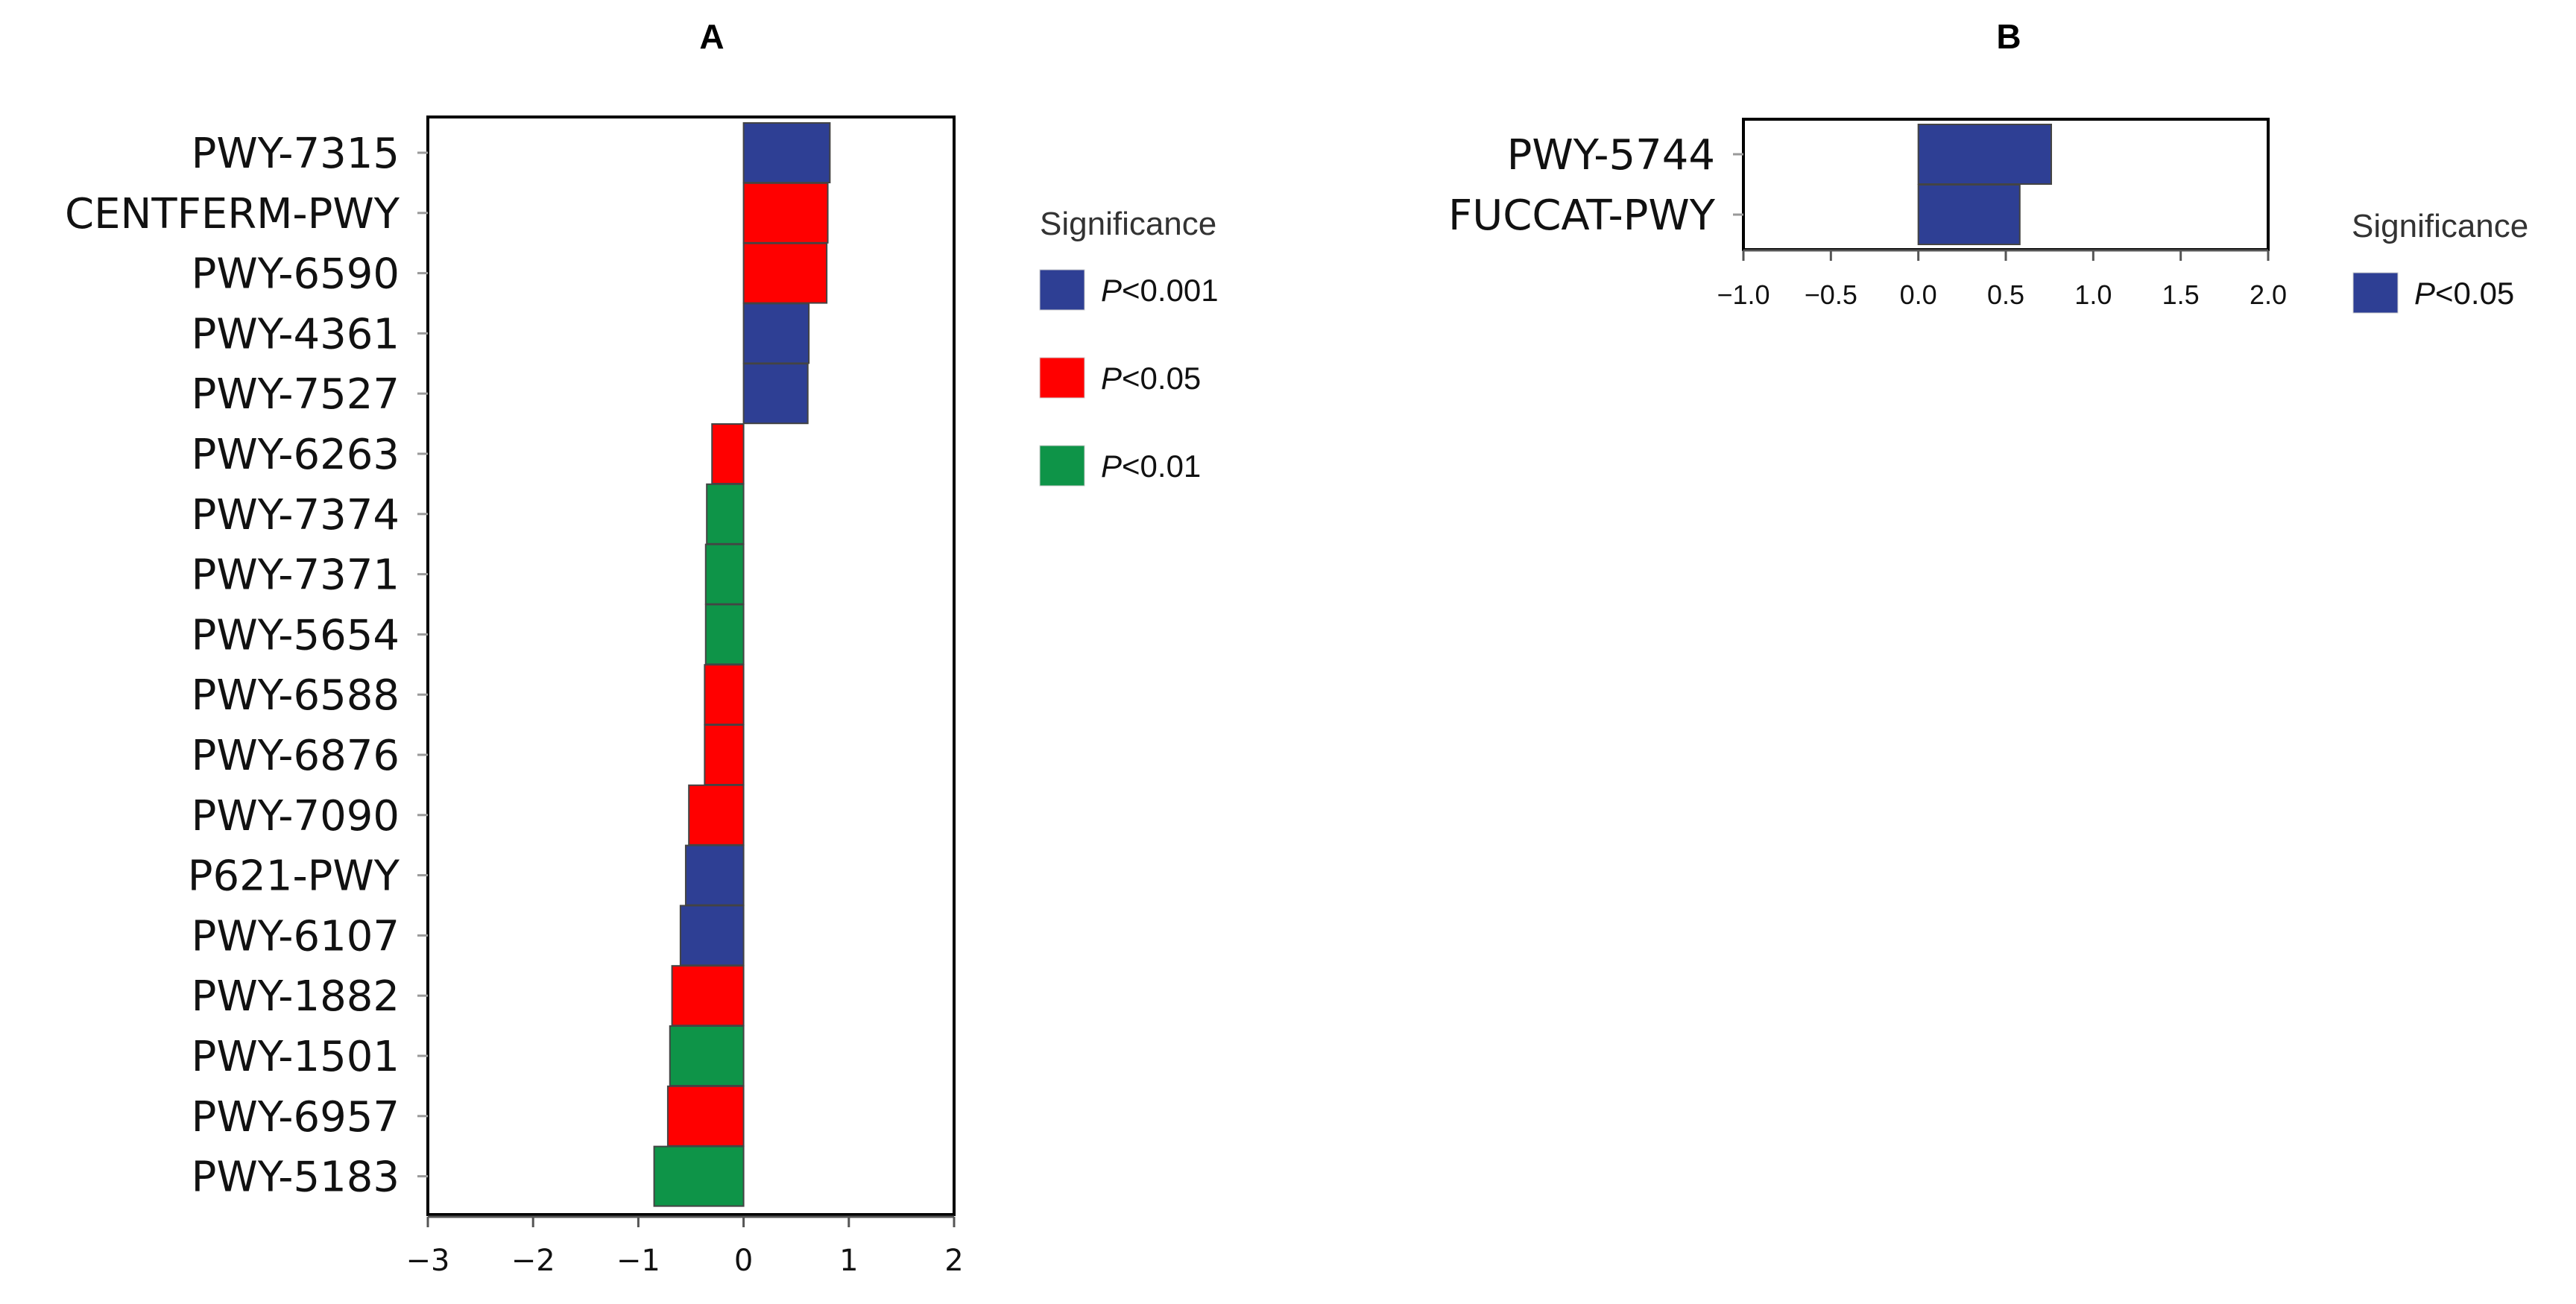 The width and height of the screenshot is (2576, 1304). What do you see at coordinates (1969, 214) in the screenshot?
I see `bar-fuccat-pwy` at bounding box center [1969, 214].